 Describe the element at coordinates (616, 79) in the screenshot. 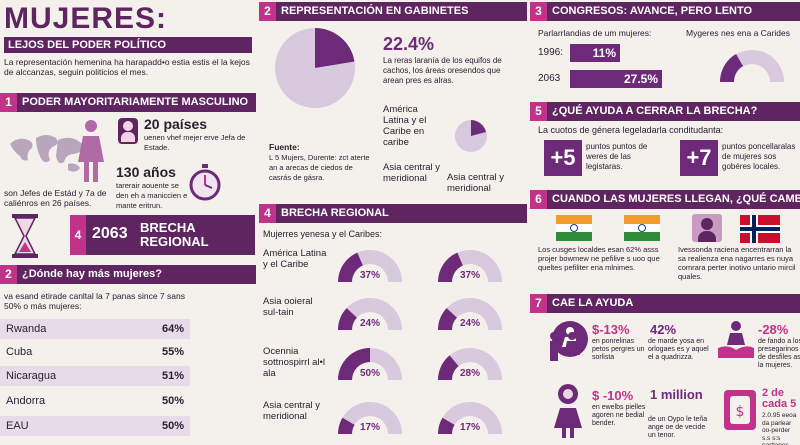

I see `congress-bar-2063: 27.5%` at that location.